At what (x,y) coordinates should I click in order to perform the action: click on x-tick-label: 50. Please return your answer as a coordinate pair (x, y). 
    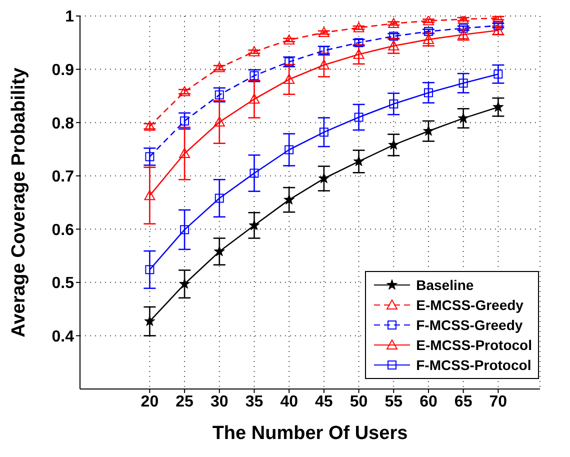
    Looking at the image, I should click on (359, 401).